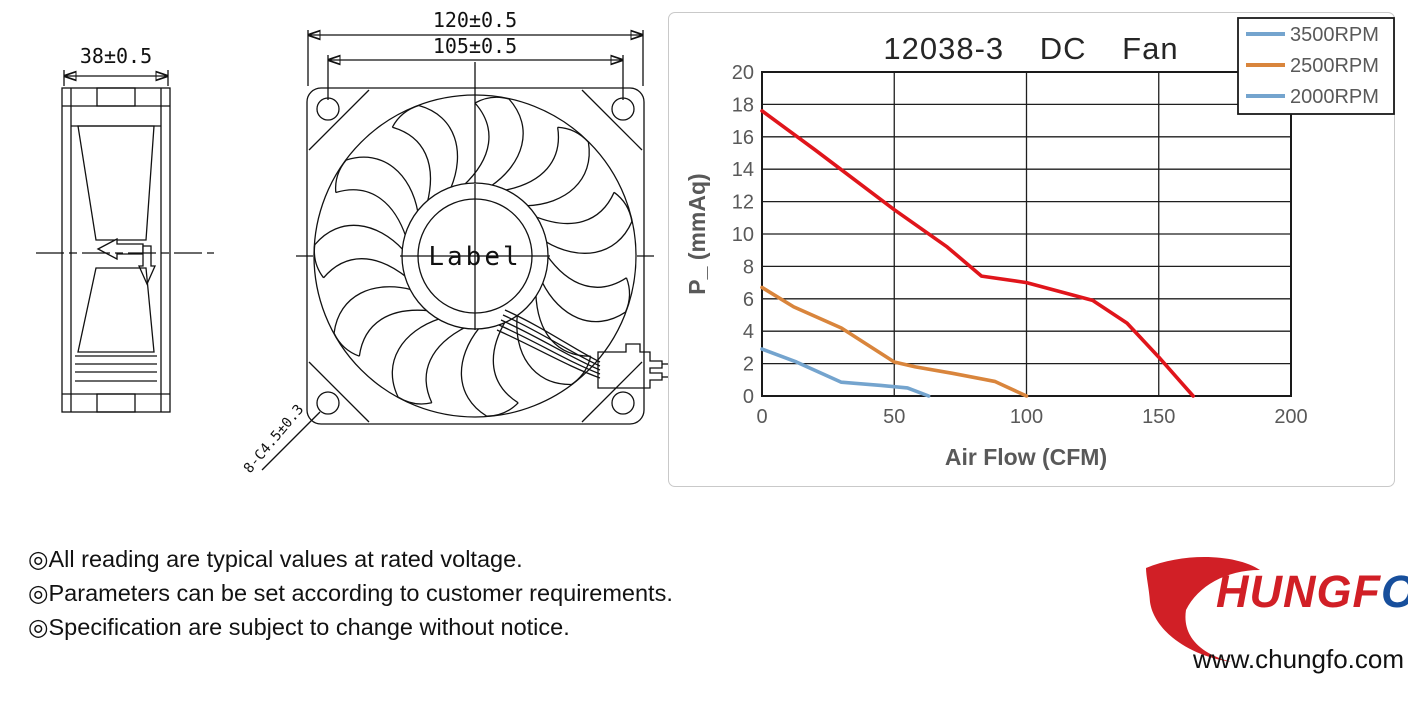 This screenshot has width=1408, height=704. Describe the element at coordinates (475, 46) in the screenshot. I see `dim-105: 105±0.5` at that location.